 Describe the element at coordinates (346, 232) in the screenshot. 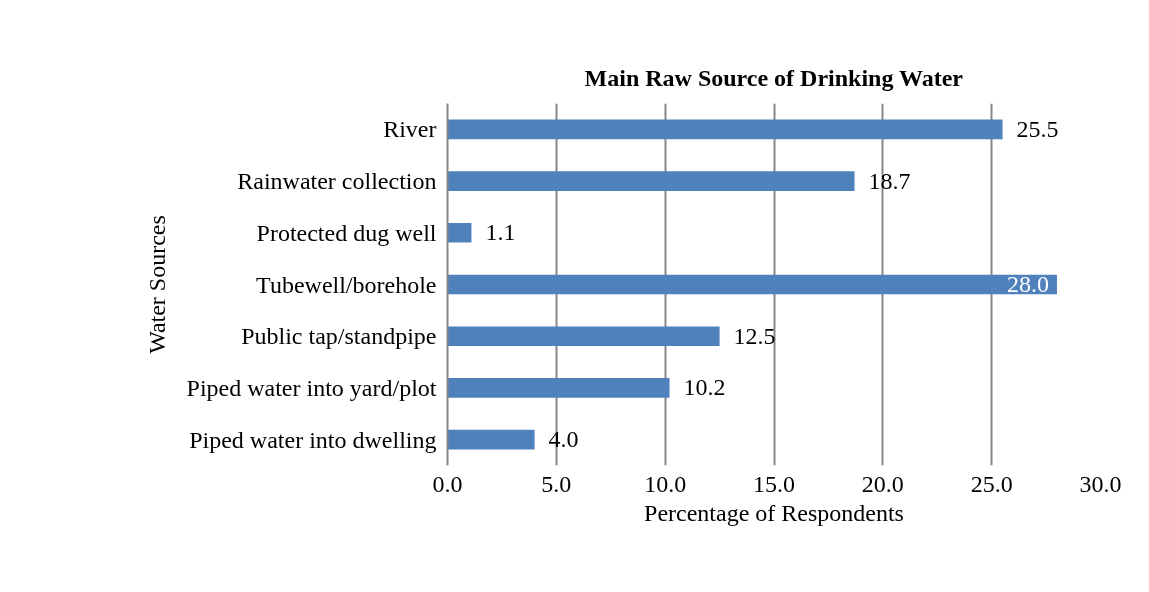

I see `y-tick-label: Protected dug well` at that location.